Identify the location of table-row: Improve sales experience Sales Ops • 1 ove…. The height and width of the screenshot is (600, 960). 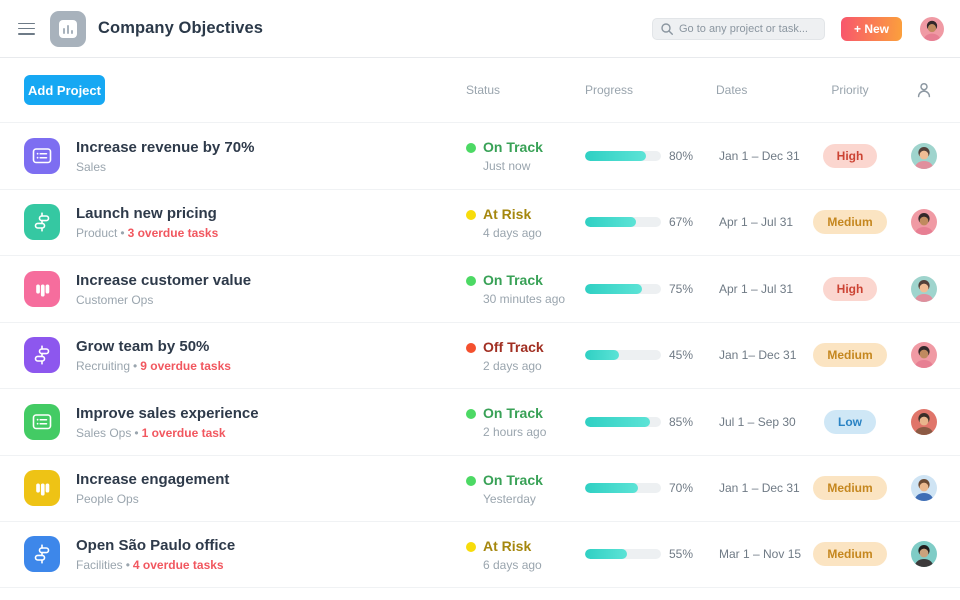
(480, 421).